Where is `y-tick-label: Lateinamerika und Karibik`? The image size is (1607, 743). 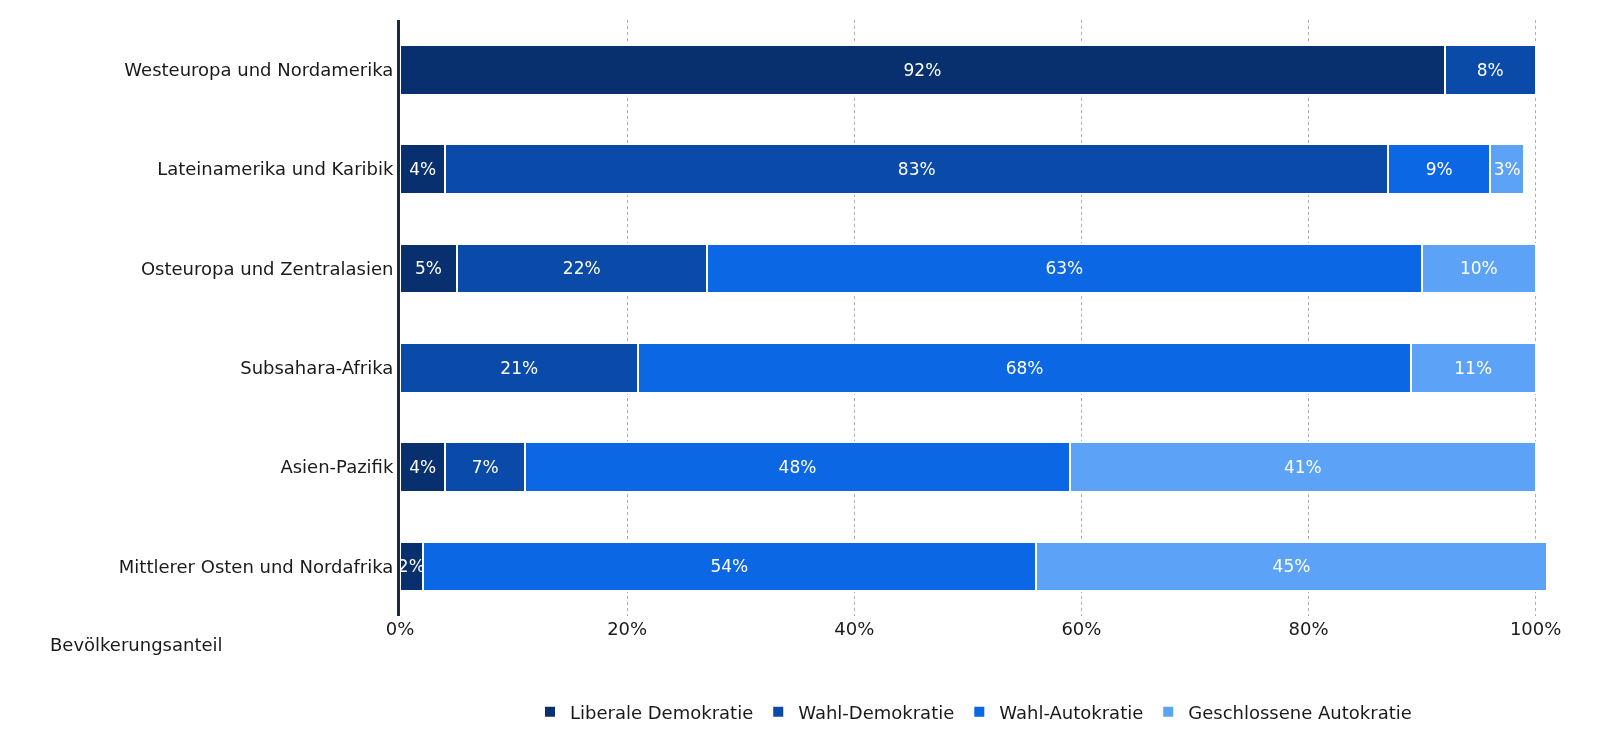 y-tick-label: Lateinamerika und Karibik is located at coordinates (275, 169).